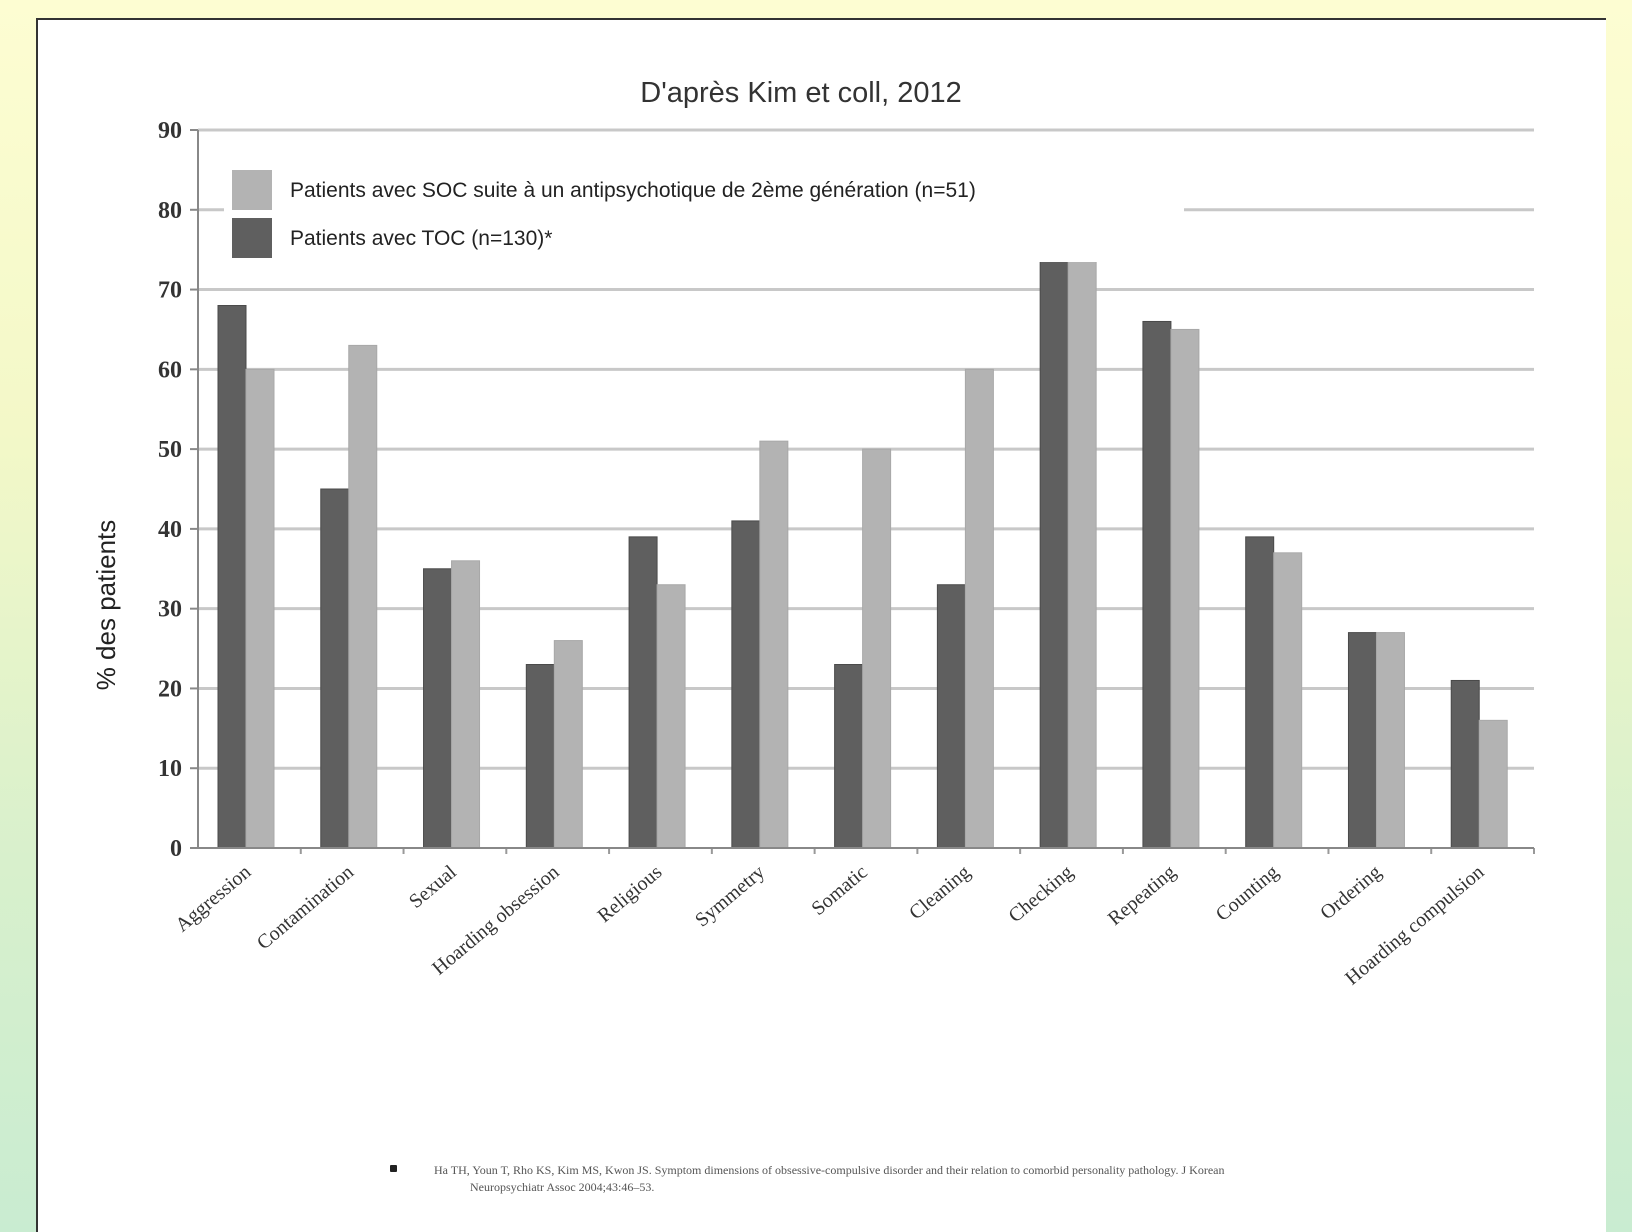  Describe the element at coordinates (1041, 894) in the screenshot. I see `x-tick-label: Checking` at that location.